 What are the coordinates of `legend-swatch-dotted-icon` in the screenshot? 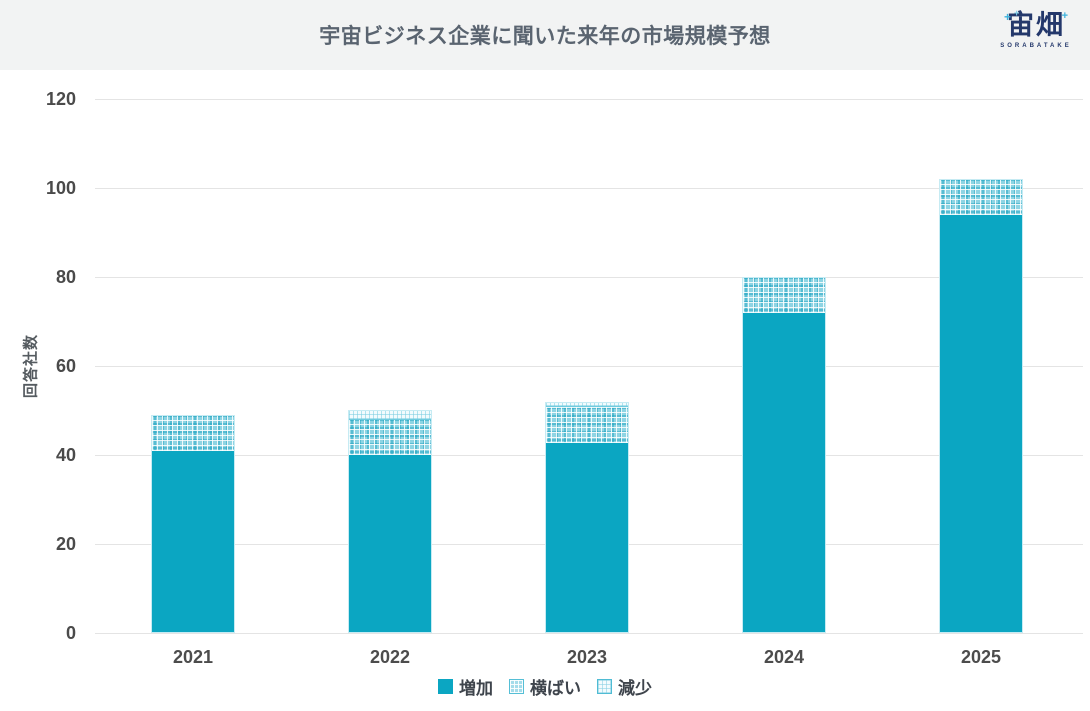 It's located at (516, 686).